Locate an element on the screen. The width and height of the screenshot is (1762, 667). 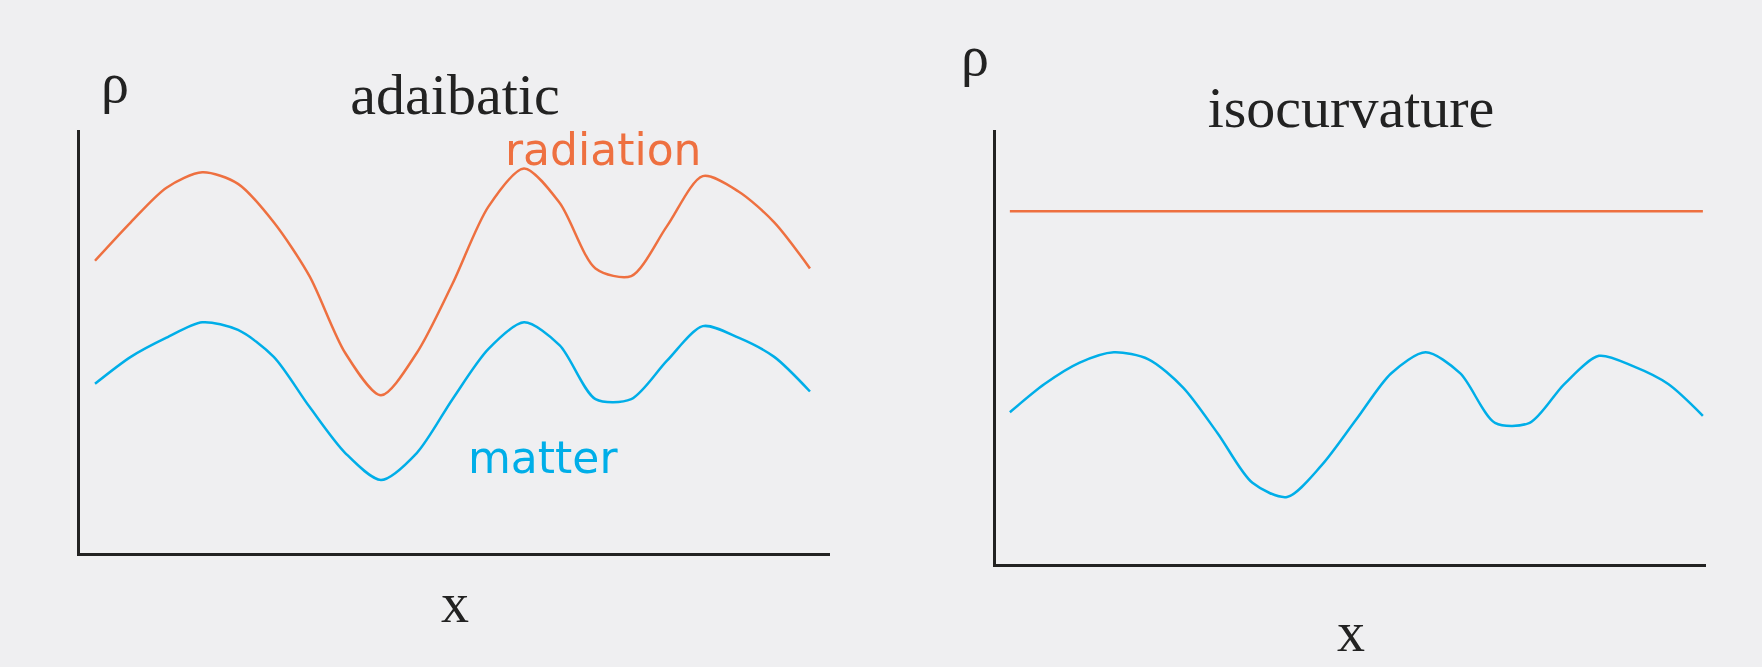
chart-title: isocurvature is located at coordinates (1351, 108).